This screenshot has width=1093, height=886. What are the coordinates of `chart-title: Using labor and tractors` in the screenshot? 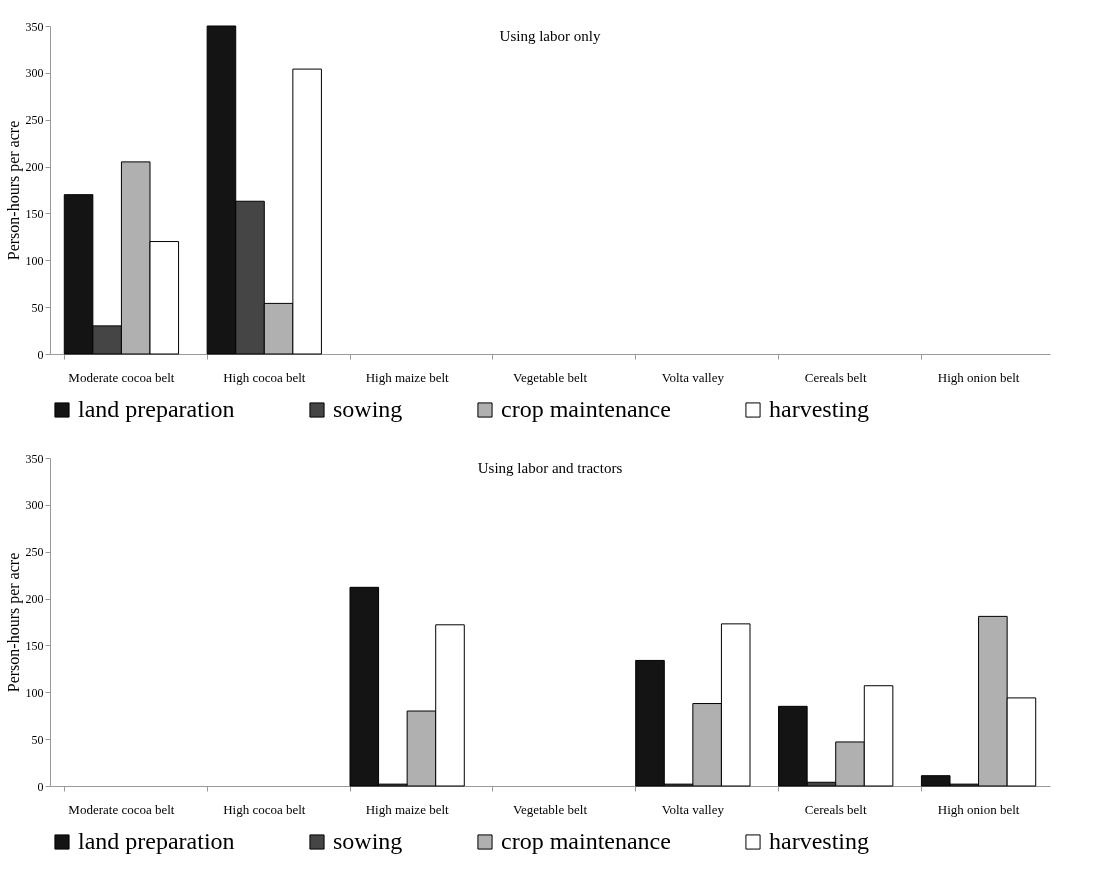 It's located at (550, 468).